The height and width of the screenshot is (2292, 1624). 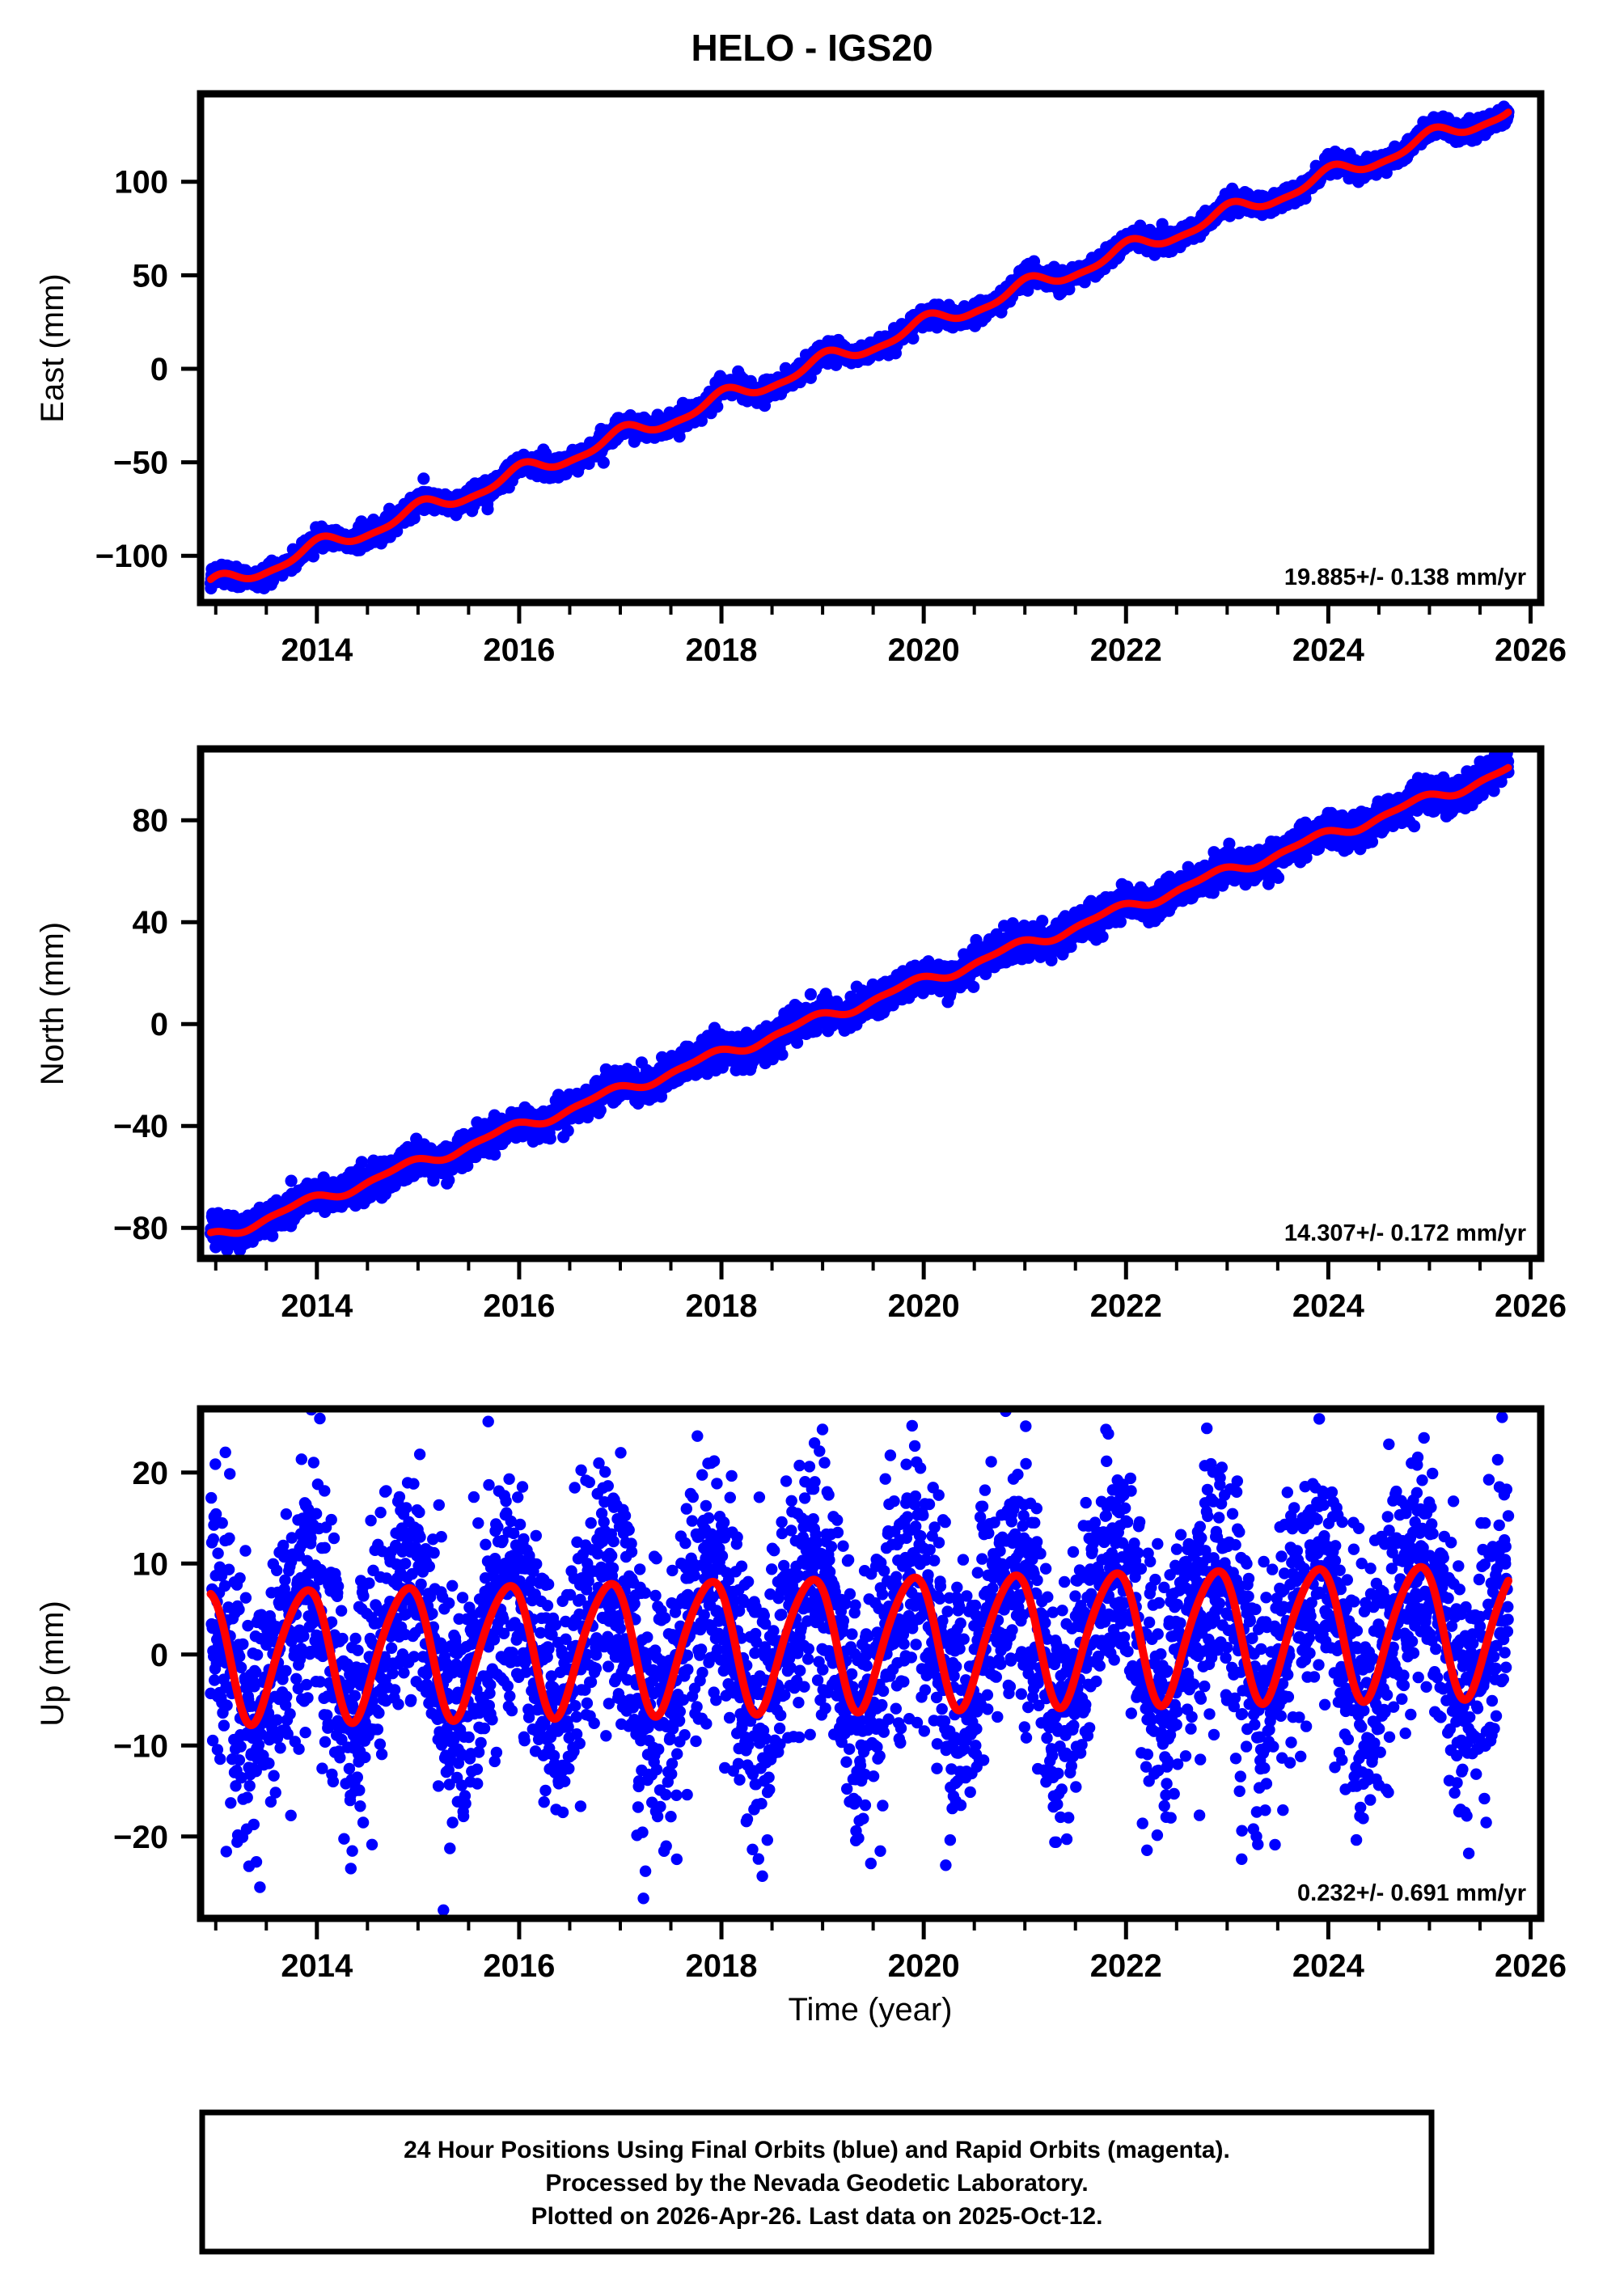 I want to click on y-tick-label: −100, so click(x=131, y=556).